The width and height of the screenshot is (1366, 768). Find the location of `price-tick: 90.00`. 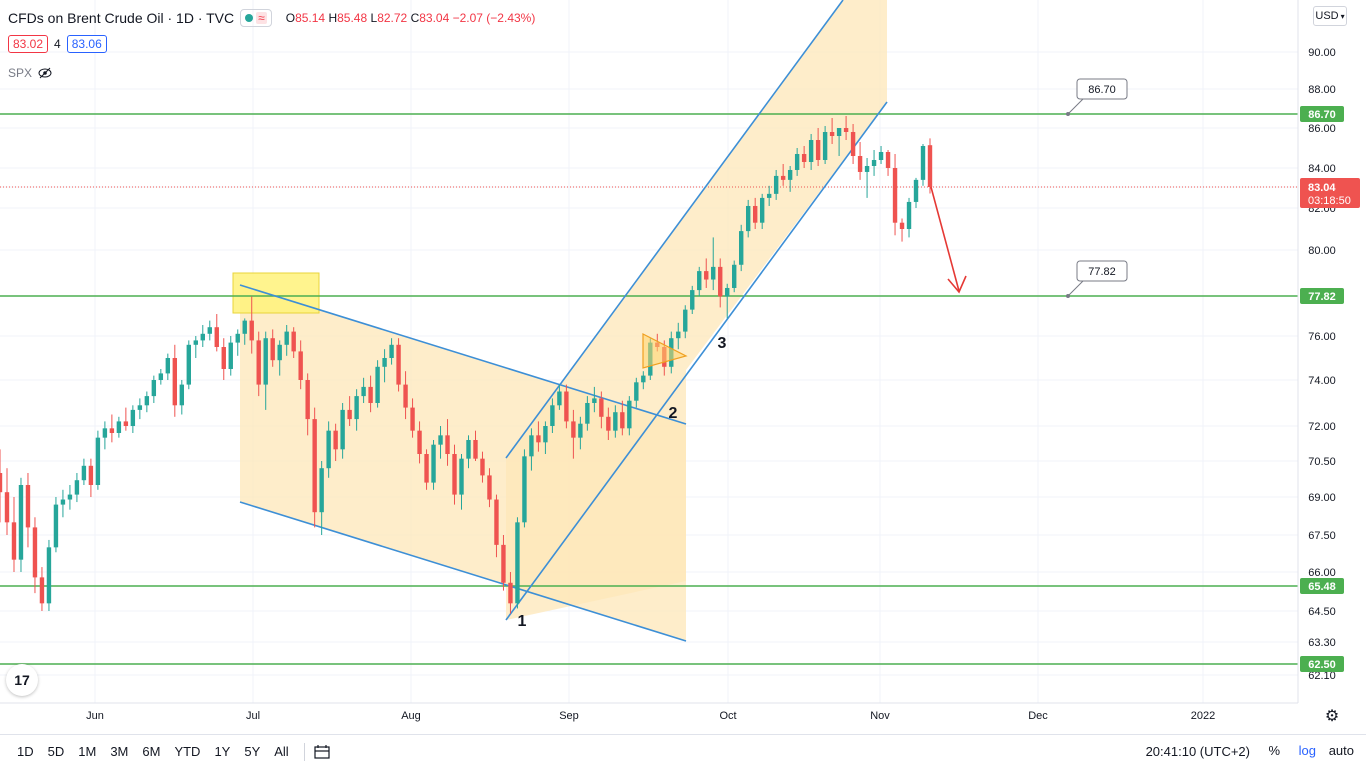

price-tick: 90.00 is located at coordinates (1322, 53).